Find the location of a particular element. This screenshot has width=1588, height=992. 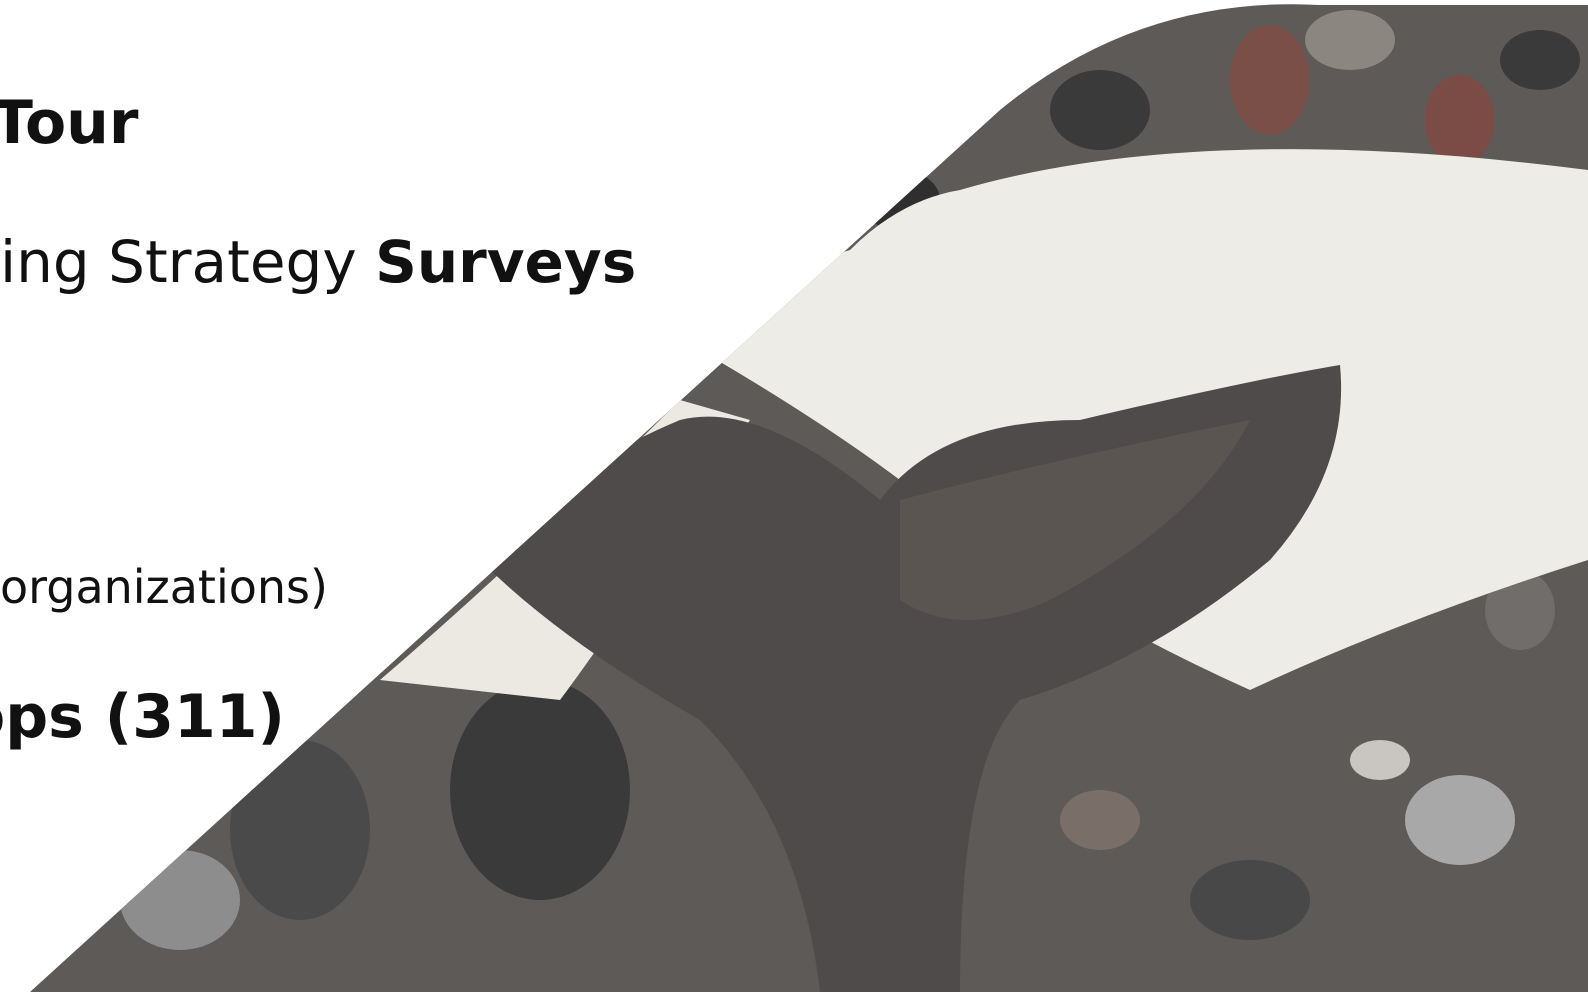

text: Tour is located at coordinates (69, 123).